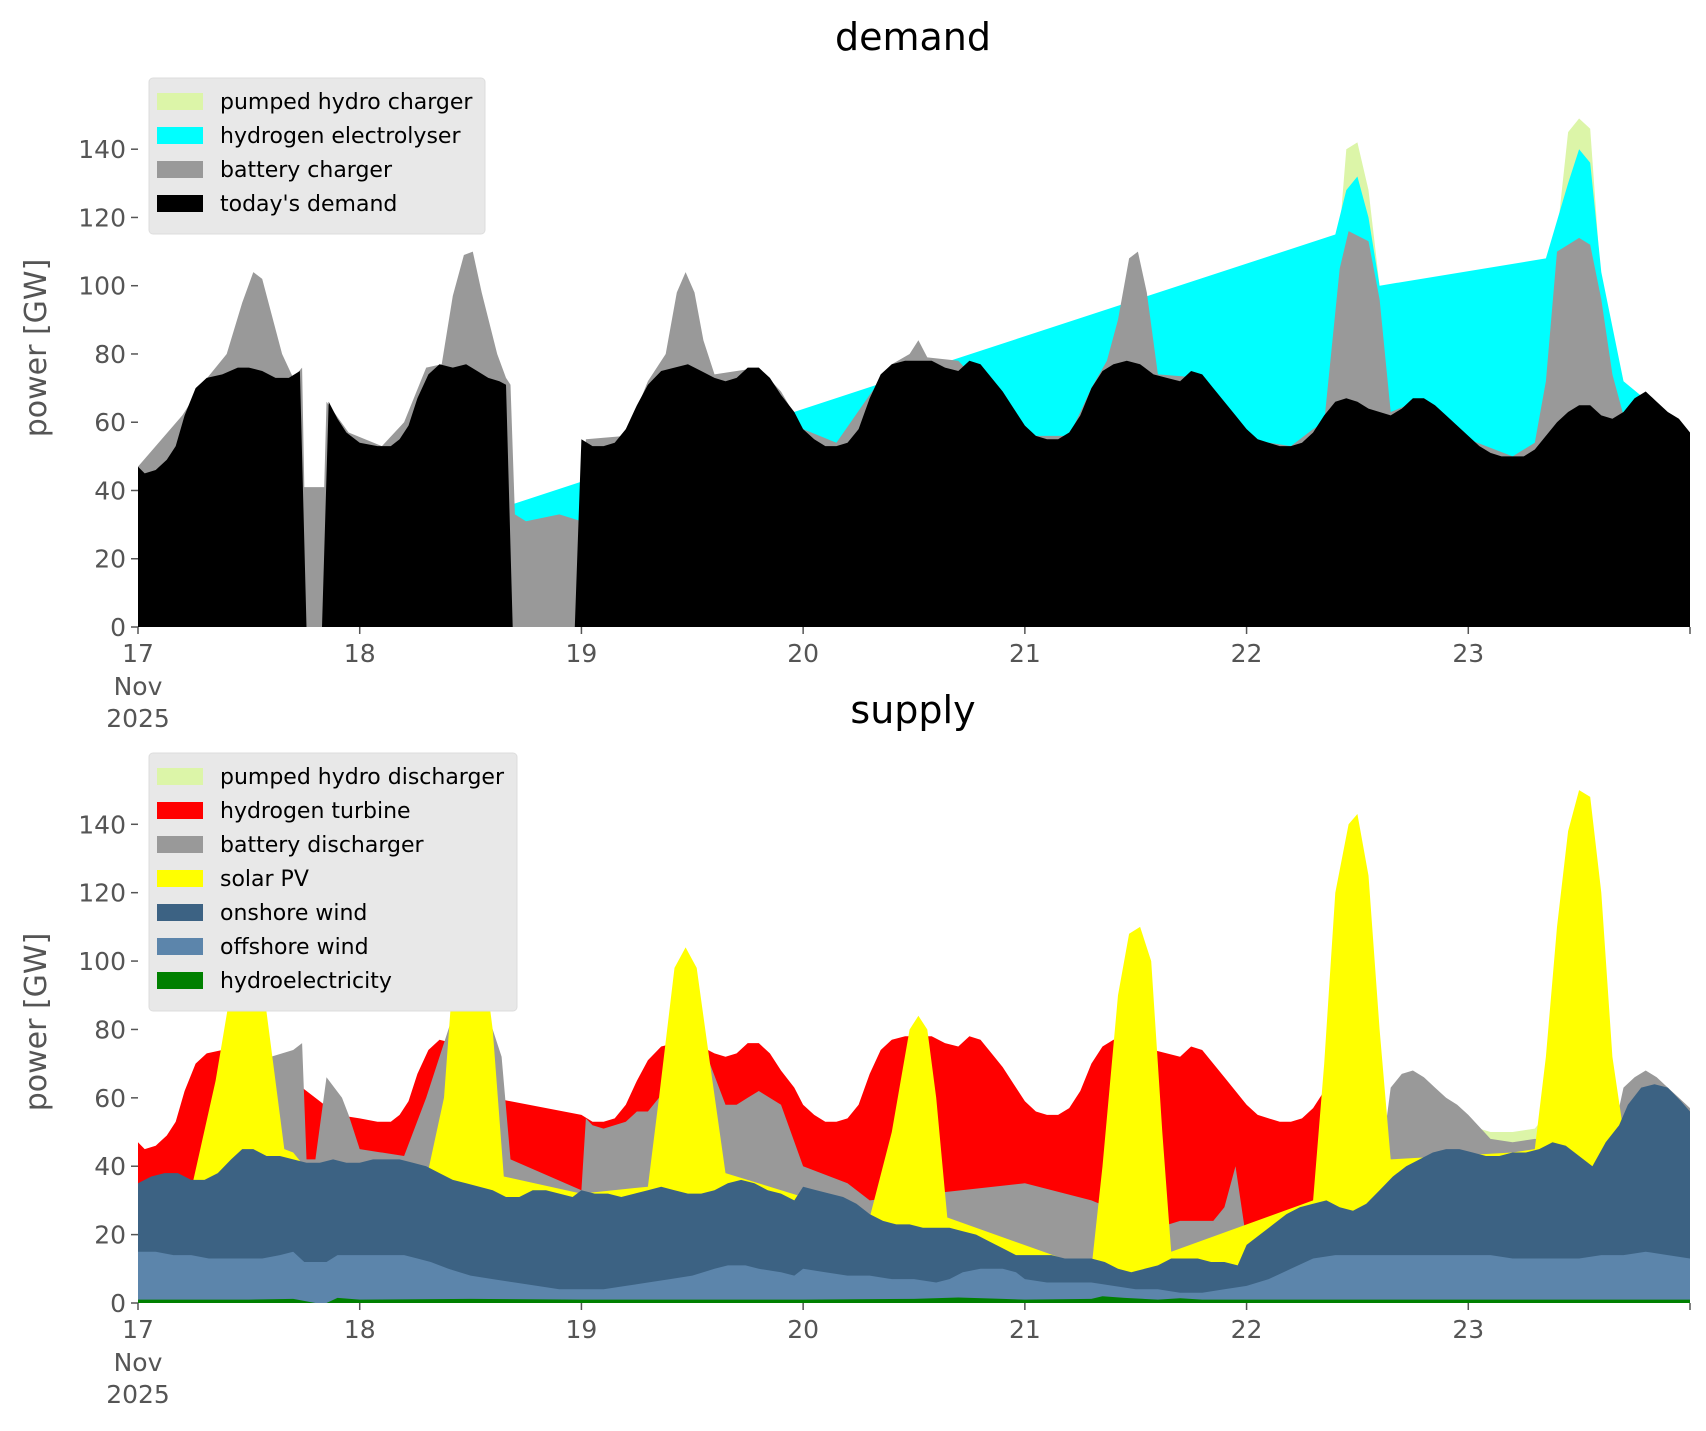 This screenshot has height=1431, width=1706. What do you see at coordinates (912, 710) in the screenshot?
I see `supply-title: supply` at bounding box center [912, 710].